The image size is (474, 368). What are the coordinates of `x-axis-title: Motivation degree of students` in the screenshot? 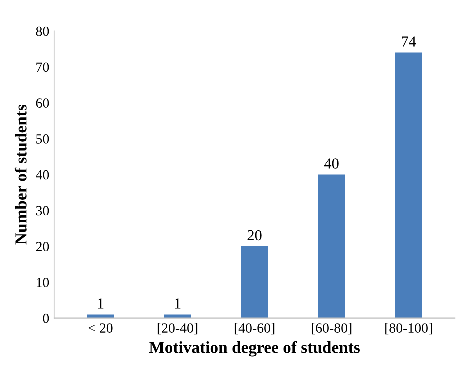 It's located at (254, 349).